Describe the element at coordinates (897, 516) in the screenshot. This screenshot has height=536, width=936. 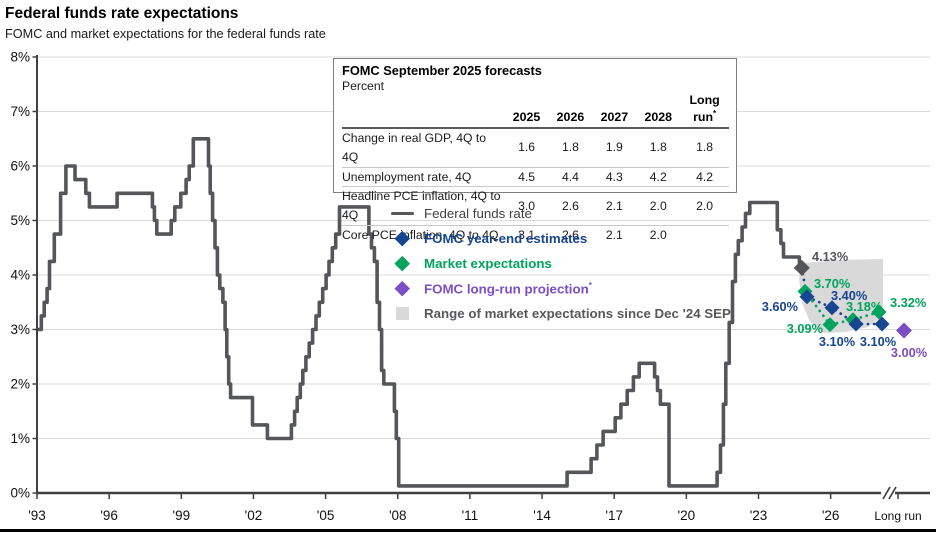
I see `x-axis-label: Long run` at that location.